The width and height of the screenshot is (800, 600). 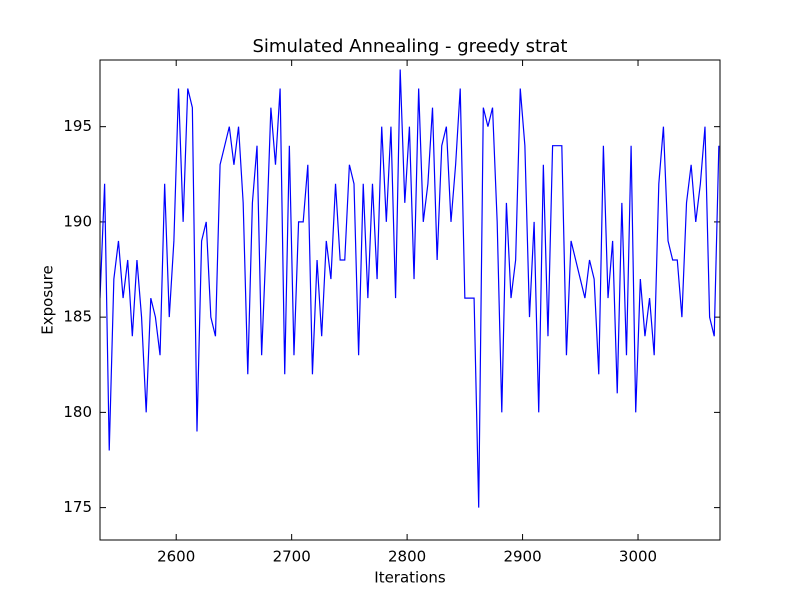 I want to click on x-tick-label: 2900, so click(x=522, y=557).